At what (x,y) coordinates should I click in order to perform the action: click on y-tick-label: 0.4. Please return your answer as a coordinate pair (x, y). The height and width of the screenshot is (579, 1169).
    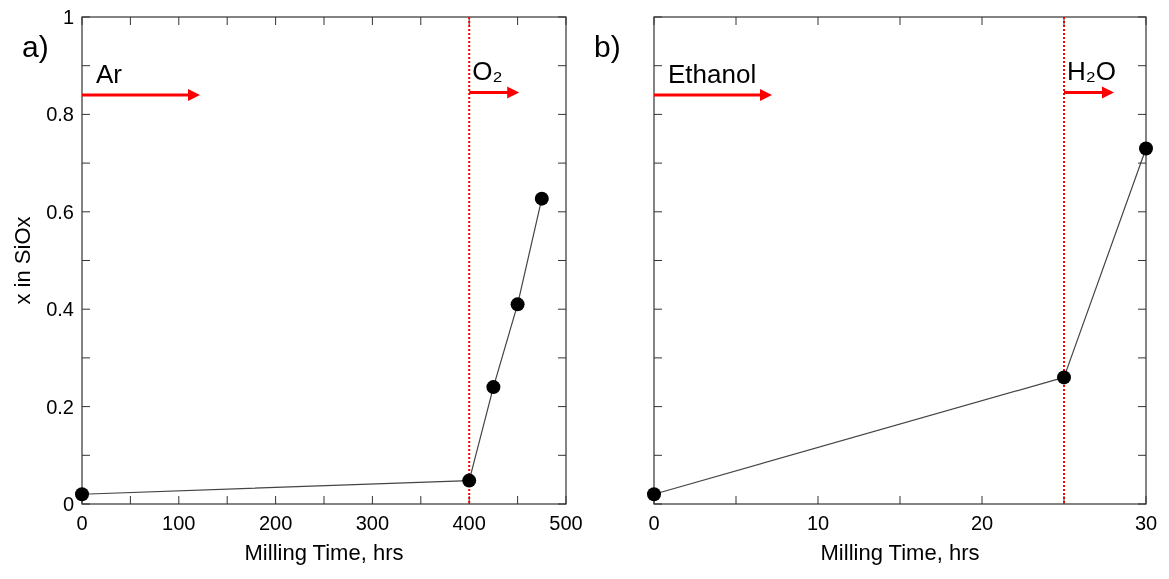
    Looking at the image, I should click on (60, 309).